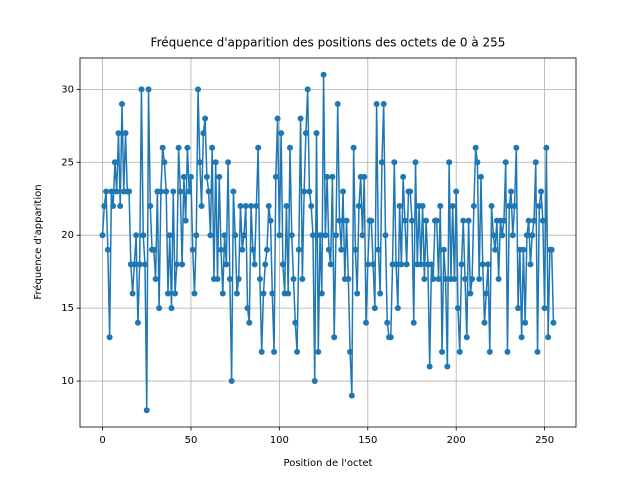 This screenshot has width=640, height=480. I want to click on x-tick-label: 50, so click(191, 440).